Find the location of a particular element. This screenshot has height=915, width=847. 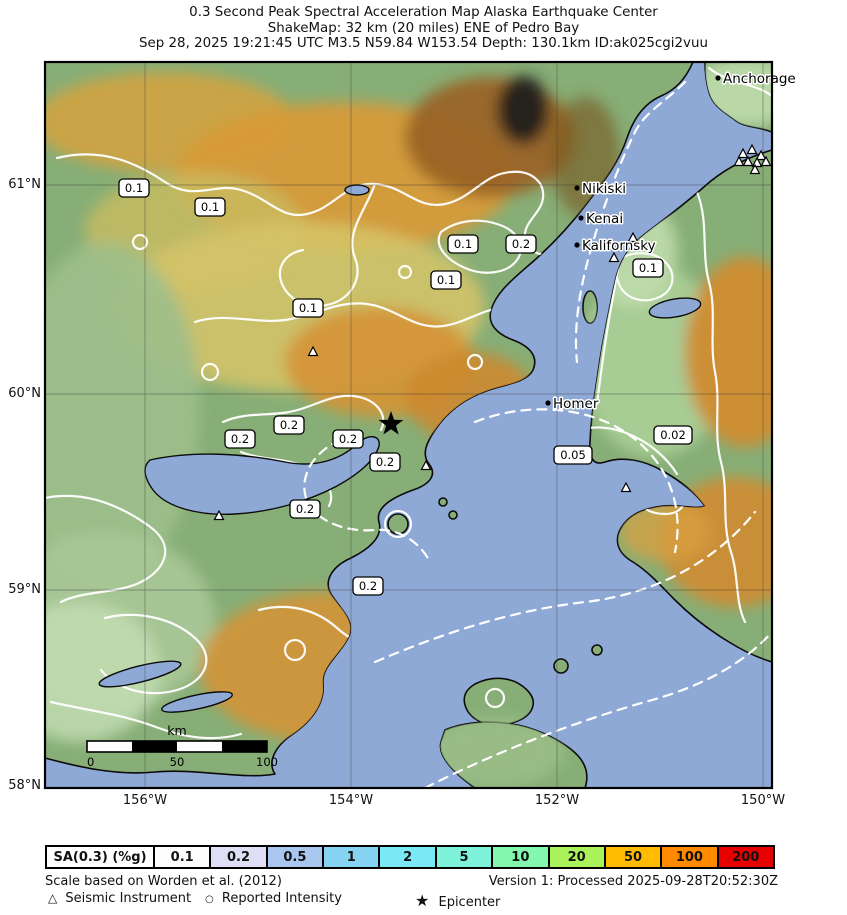

city-label: Nikiski is located at coordinates (604, 189).